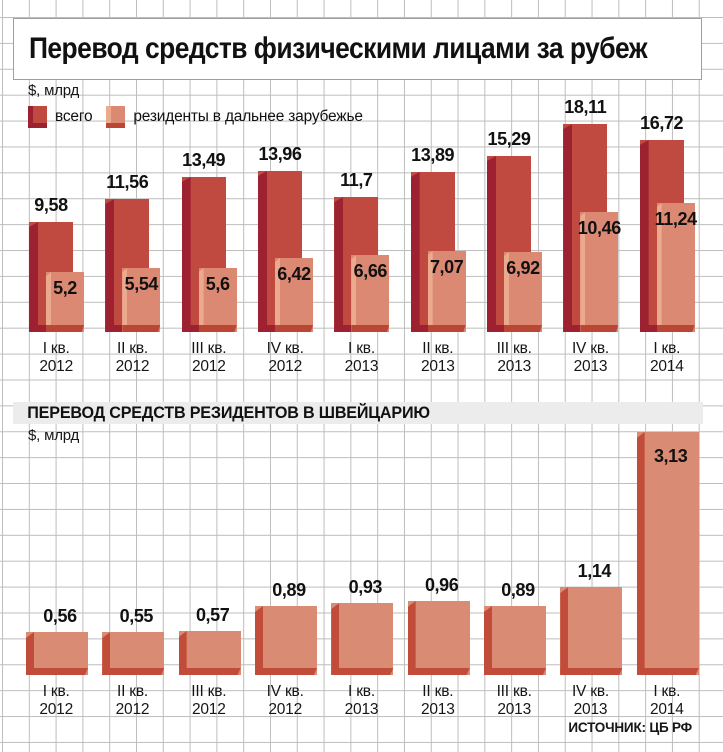  What do you see at coordinates (590, 550) in the screenshot?
I see `bar-group: 1,14` at bounding box center [590, 550].